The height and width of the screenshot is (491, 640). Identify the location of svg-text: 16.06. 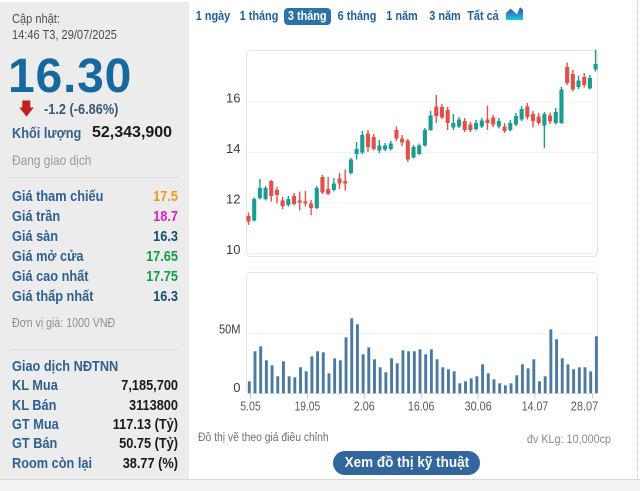
(421, 406).